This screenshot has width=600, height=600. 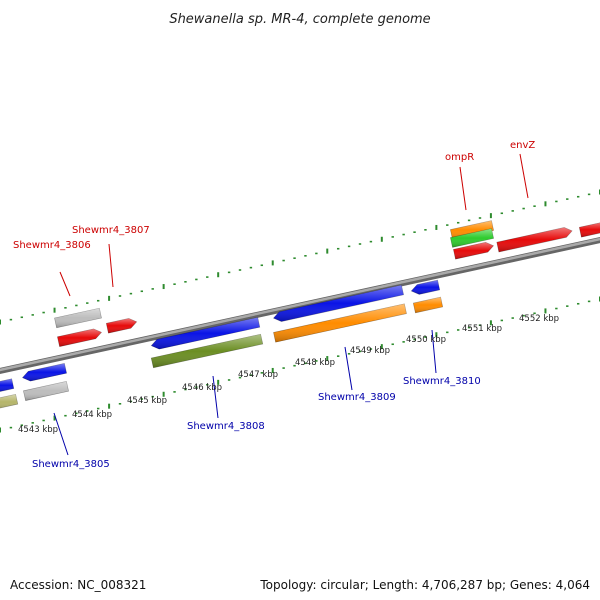 What do you see at coordinates (92, 415) in the screenshot?
I see `kbp-label: 4544 kbp` at bounding box center [92, 415].